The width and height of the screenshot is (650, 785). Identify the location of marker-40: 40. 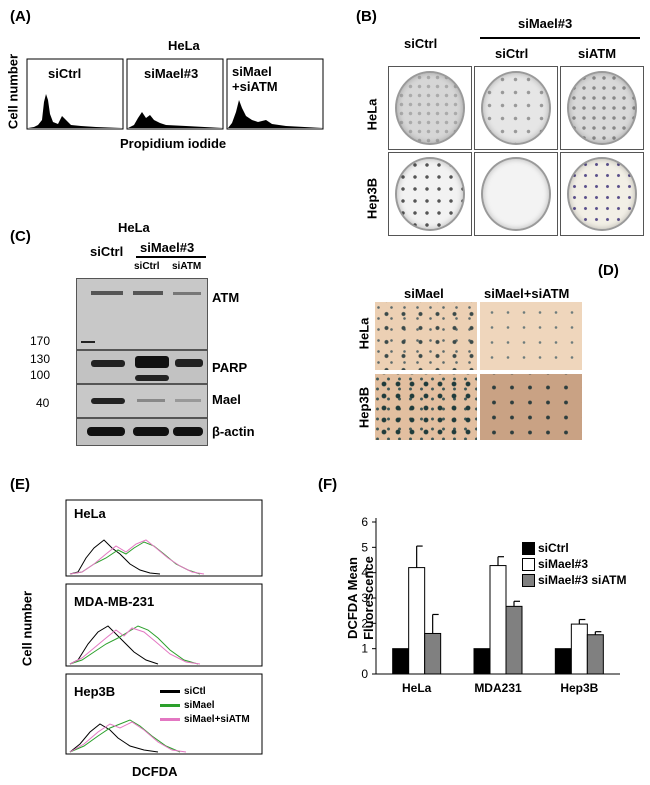
(43, 403).